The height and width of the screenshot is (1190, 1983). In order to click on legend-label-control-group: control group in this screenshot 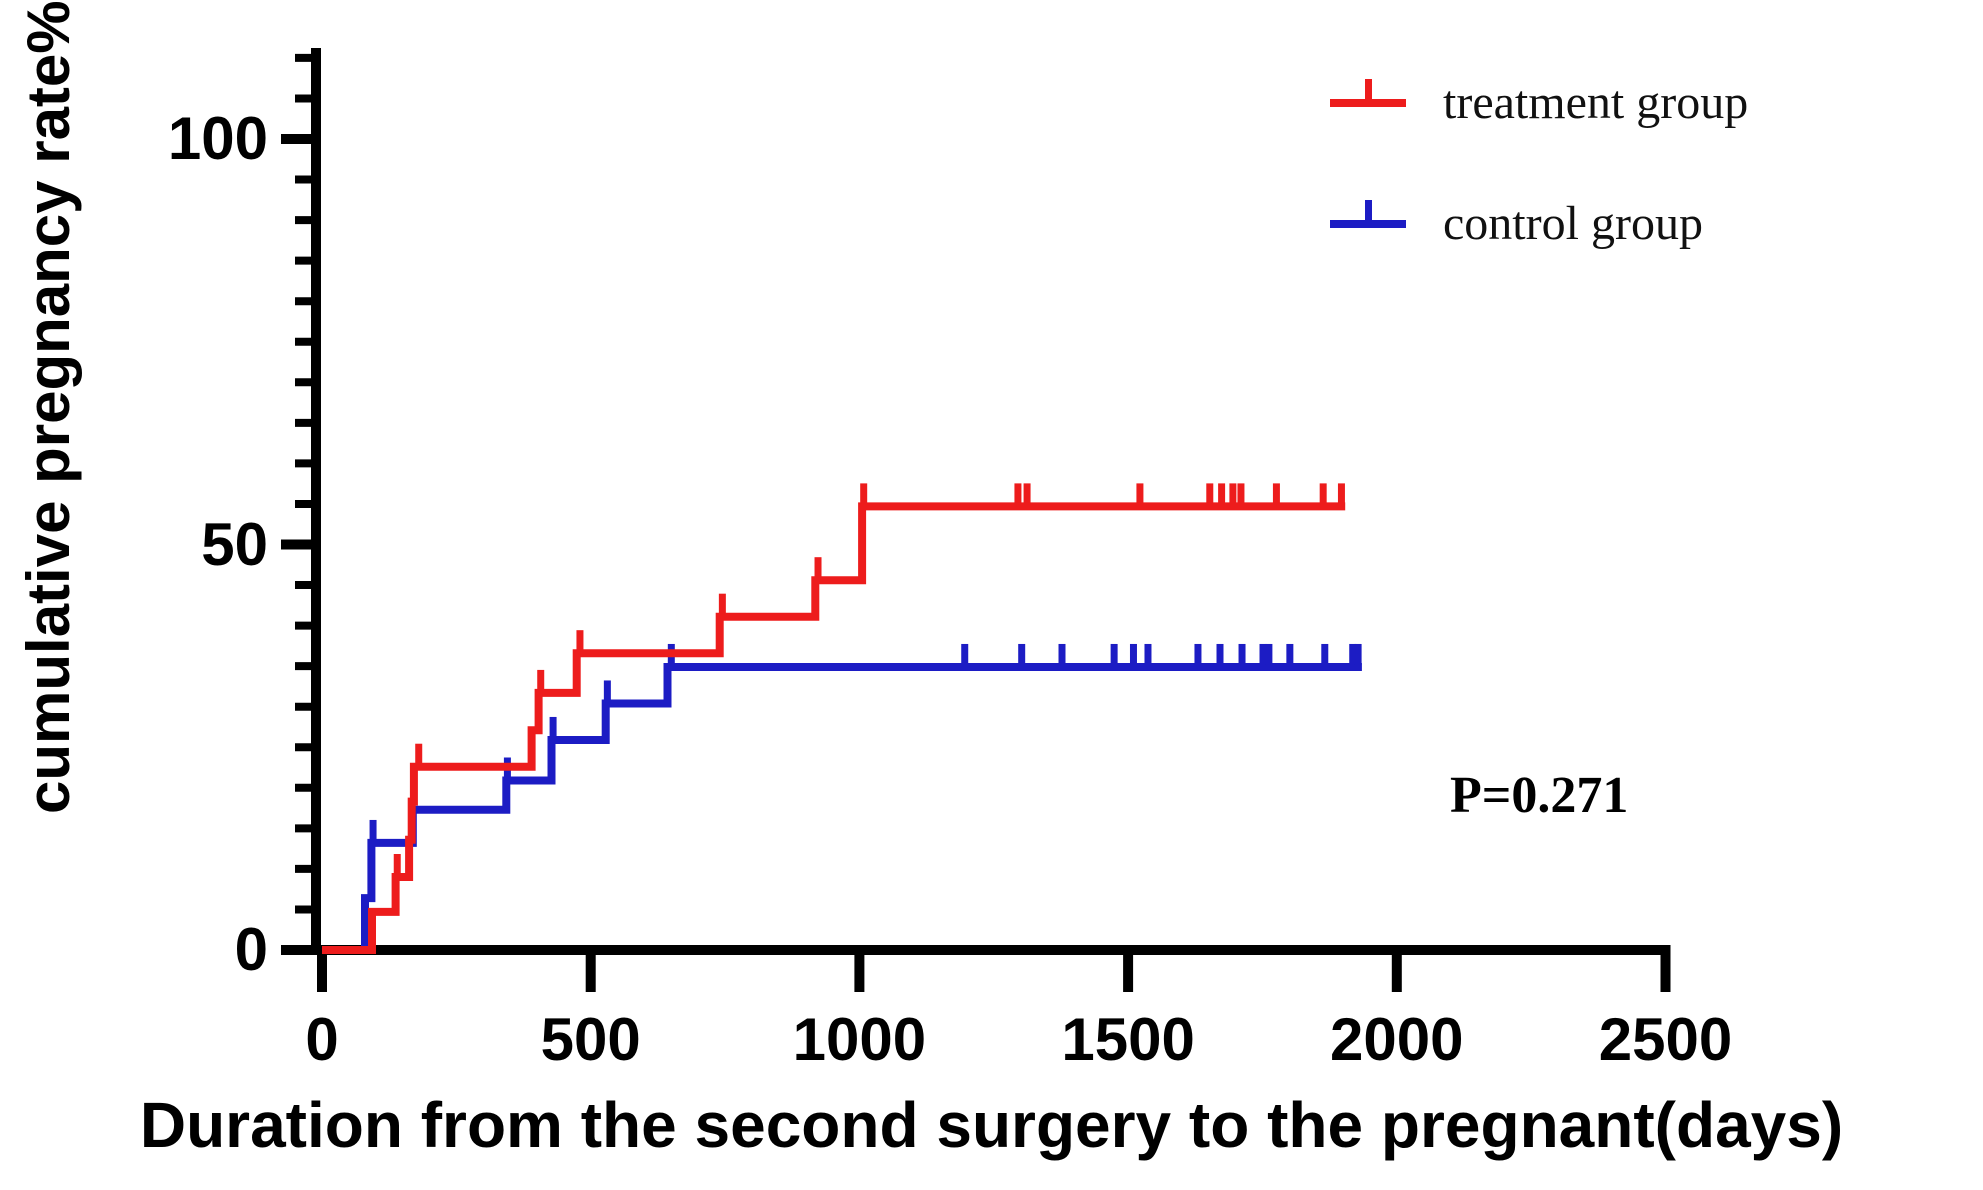, I will do `click(1573, 223)`.